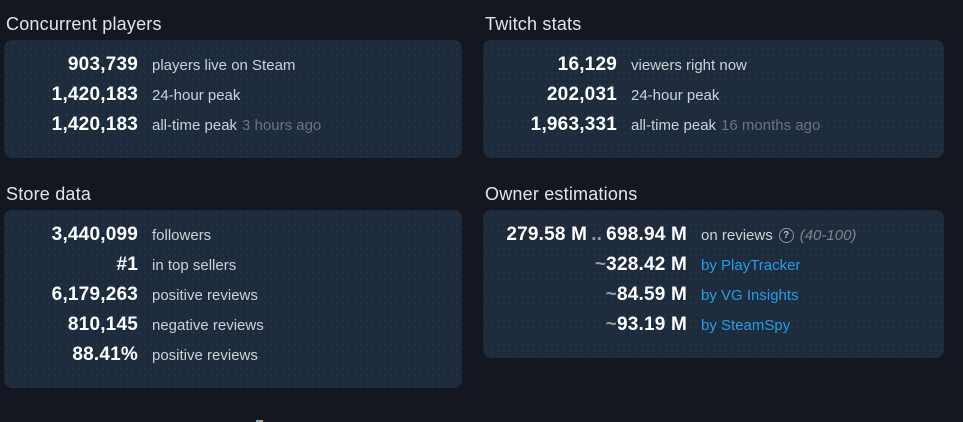 The width and height of the screenshot is (963, 422). What do you see at coordinates (561, 194) in the screenshot?
I see `section-title-owner-estimations: Owner estimations` at bounding box center [561, 194].